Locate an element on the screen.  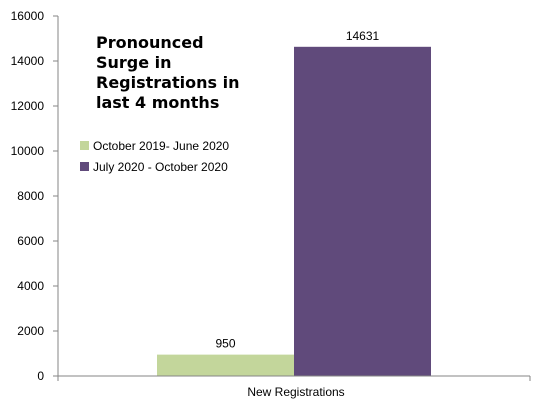
y-tick-label: 10000 is located at coordinates (28, 151).